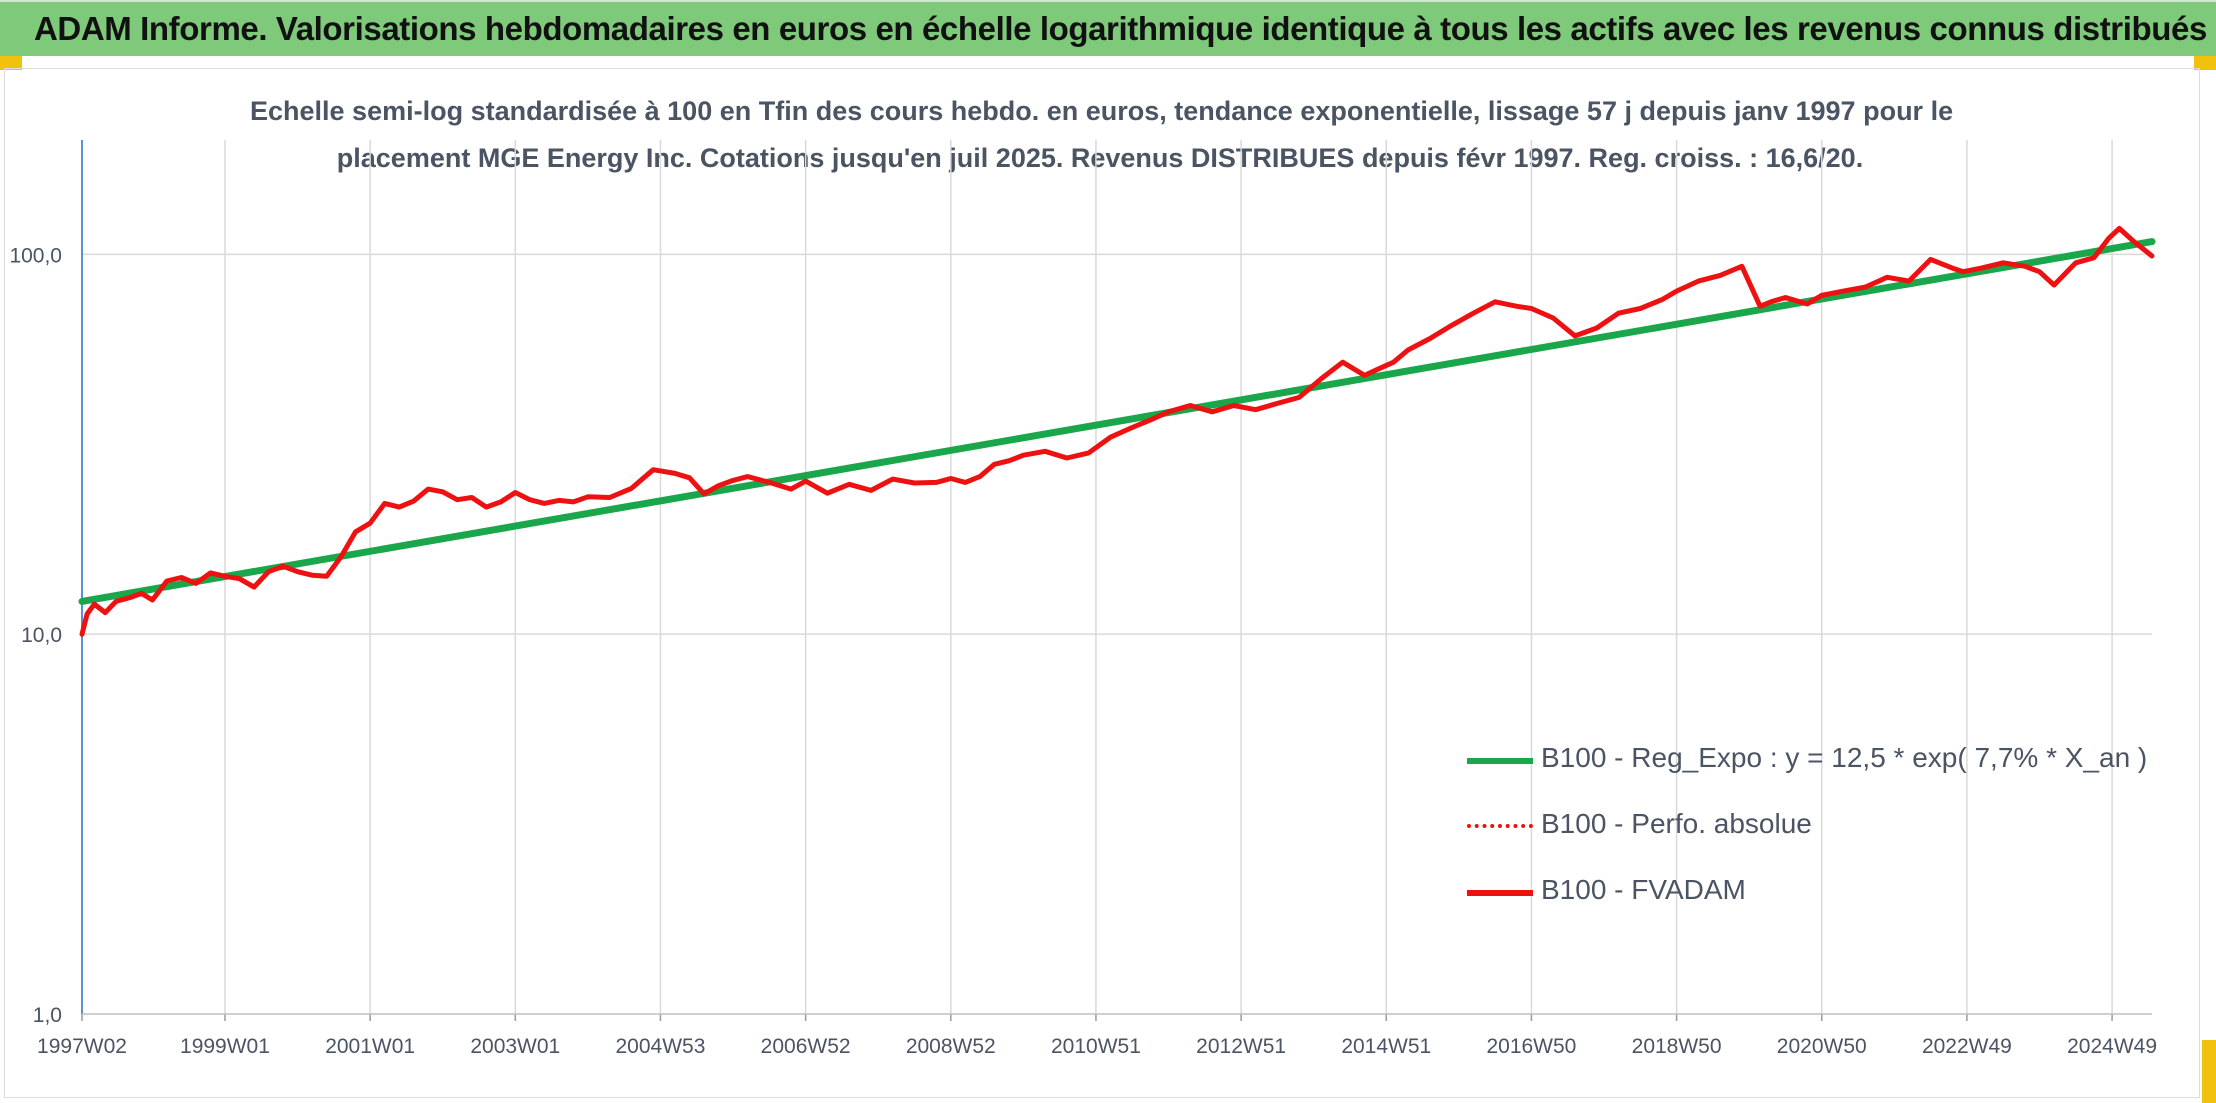  What do you see at coordinates (11, 63) in the screenshot?
I see `corner-accent-left` at bounding box center [11, 63].